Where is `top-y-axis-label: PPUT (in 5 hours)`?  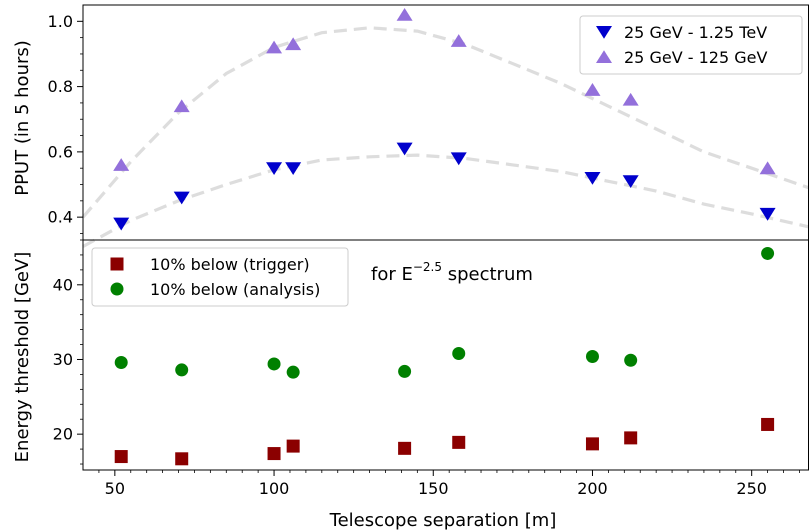
top-y-axis-label: PPUT (in 5 hours) is located at coordinates (22, 118).